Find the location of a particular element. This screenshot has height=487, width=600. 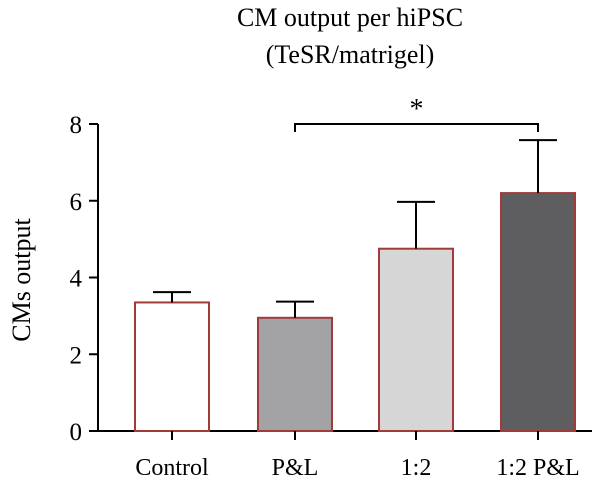

significance-star: * is located at coordinates (417, 109).